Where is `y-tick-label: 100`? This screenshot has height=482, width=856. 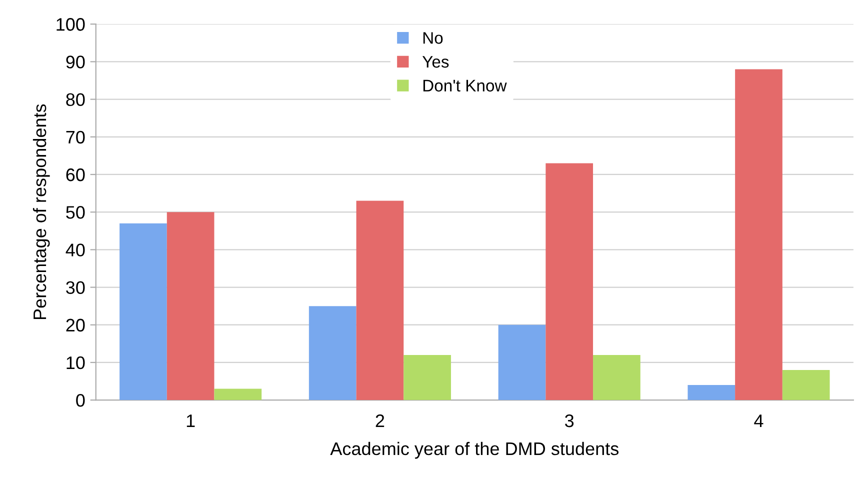
y-tick-label: 100 is located at coordinates (70, 24).